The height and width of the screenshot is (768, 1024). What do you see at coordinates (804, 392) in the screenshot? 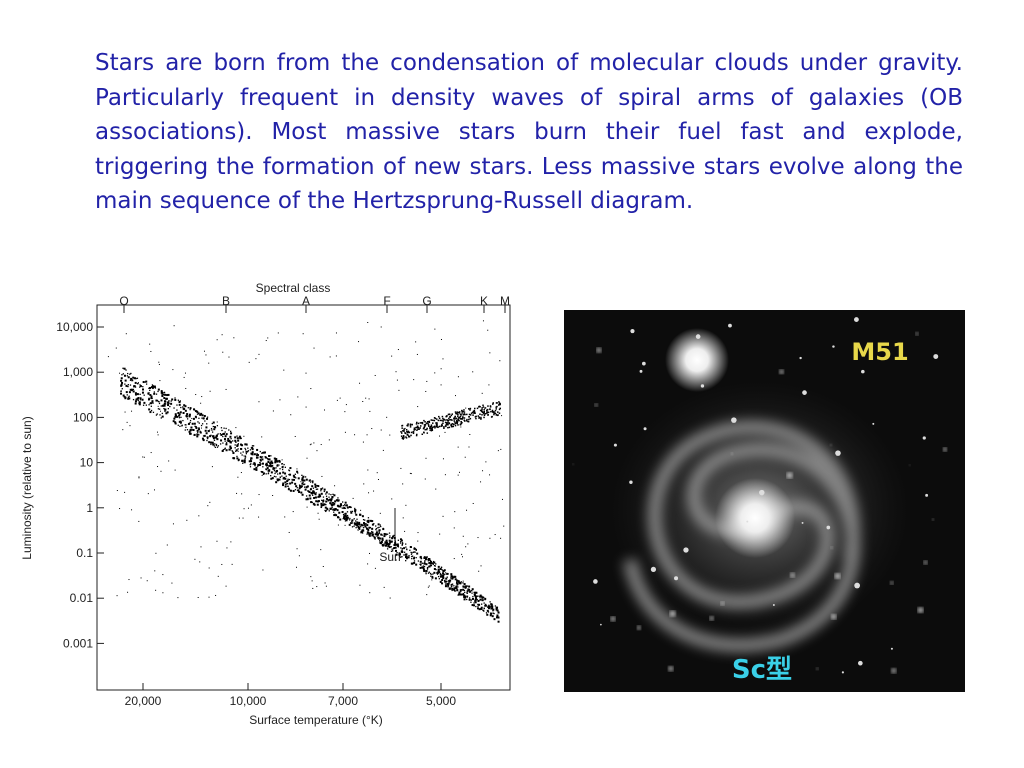
I see `photo-star` at bounding box center [804, 392].